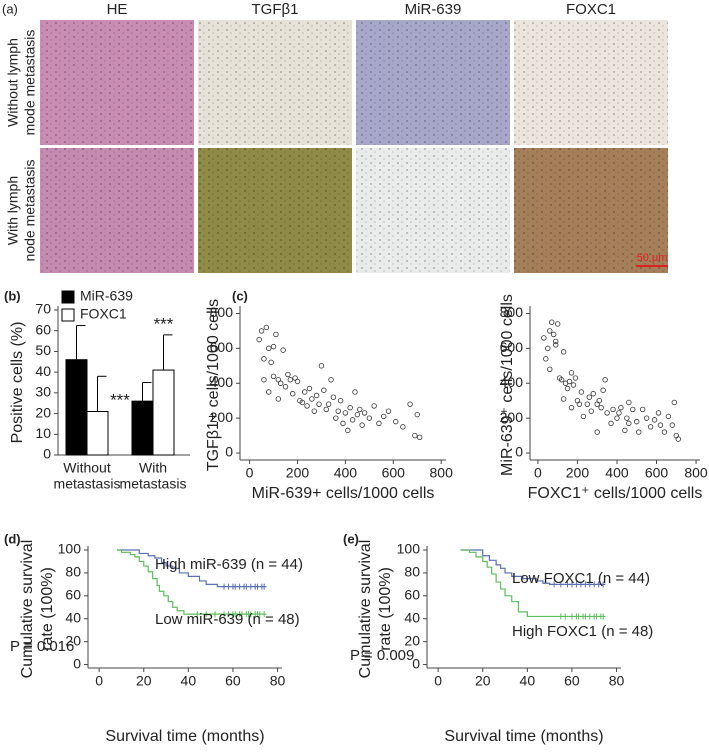  I want to click on x-tick-label: 600, so click(394, 473).